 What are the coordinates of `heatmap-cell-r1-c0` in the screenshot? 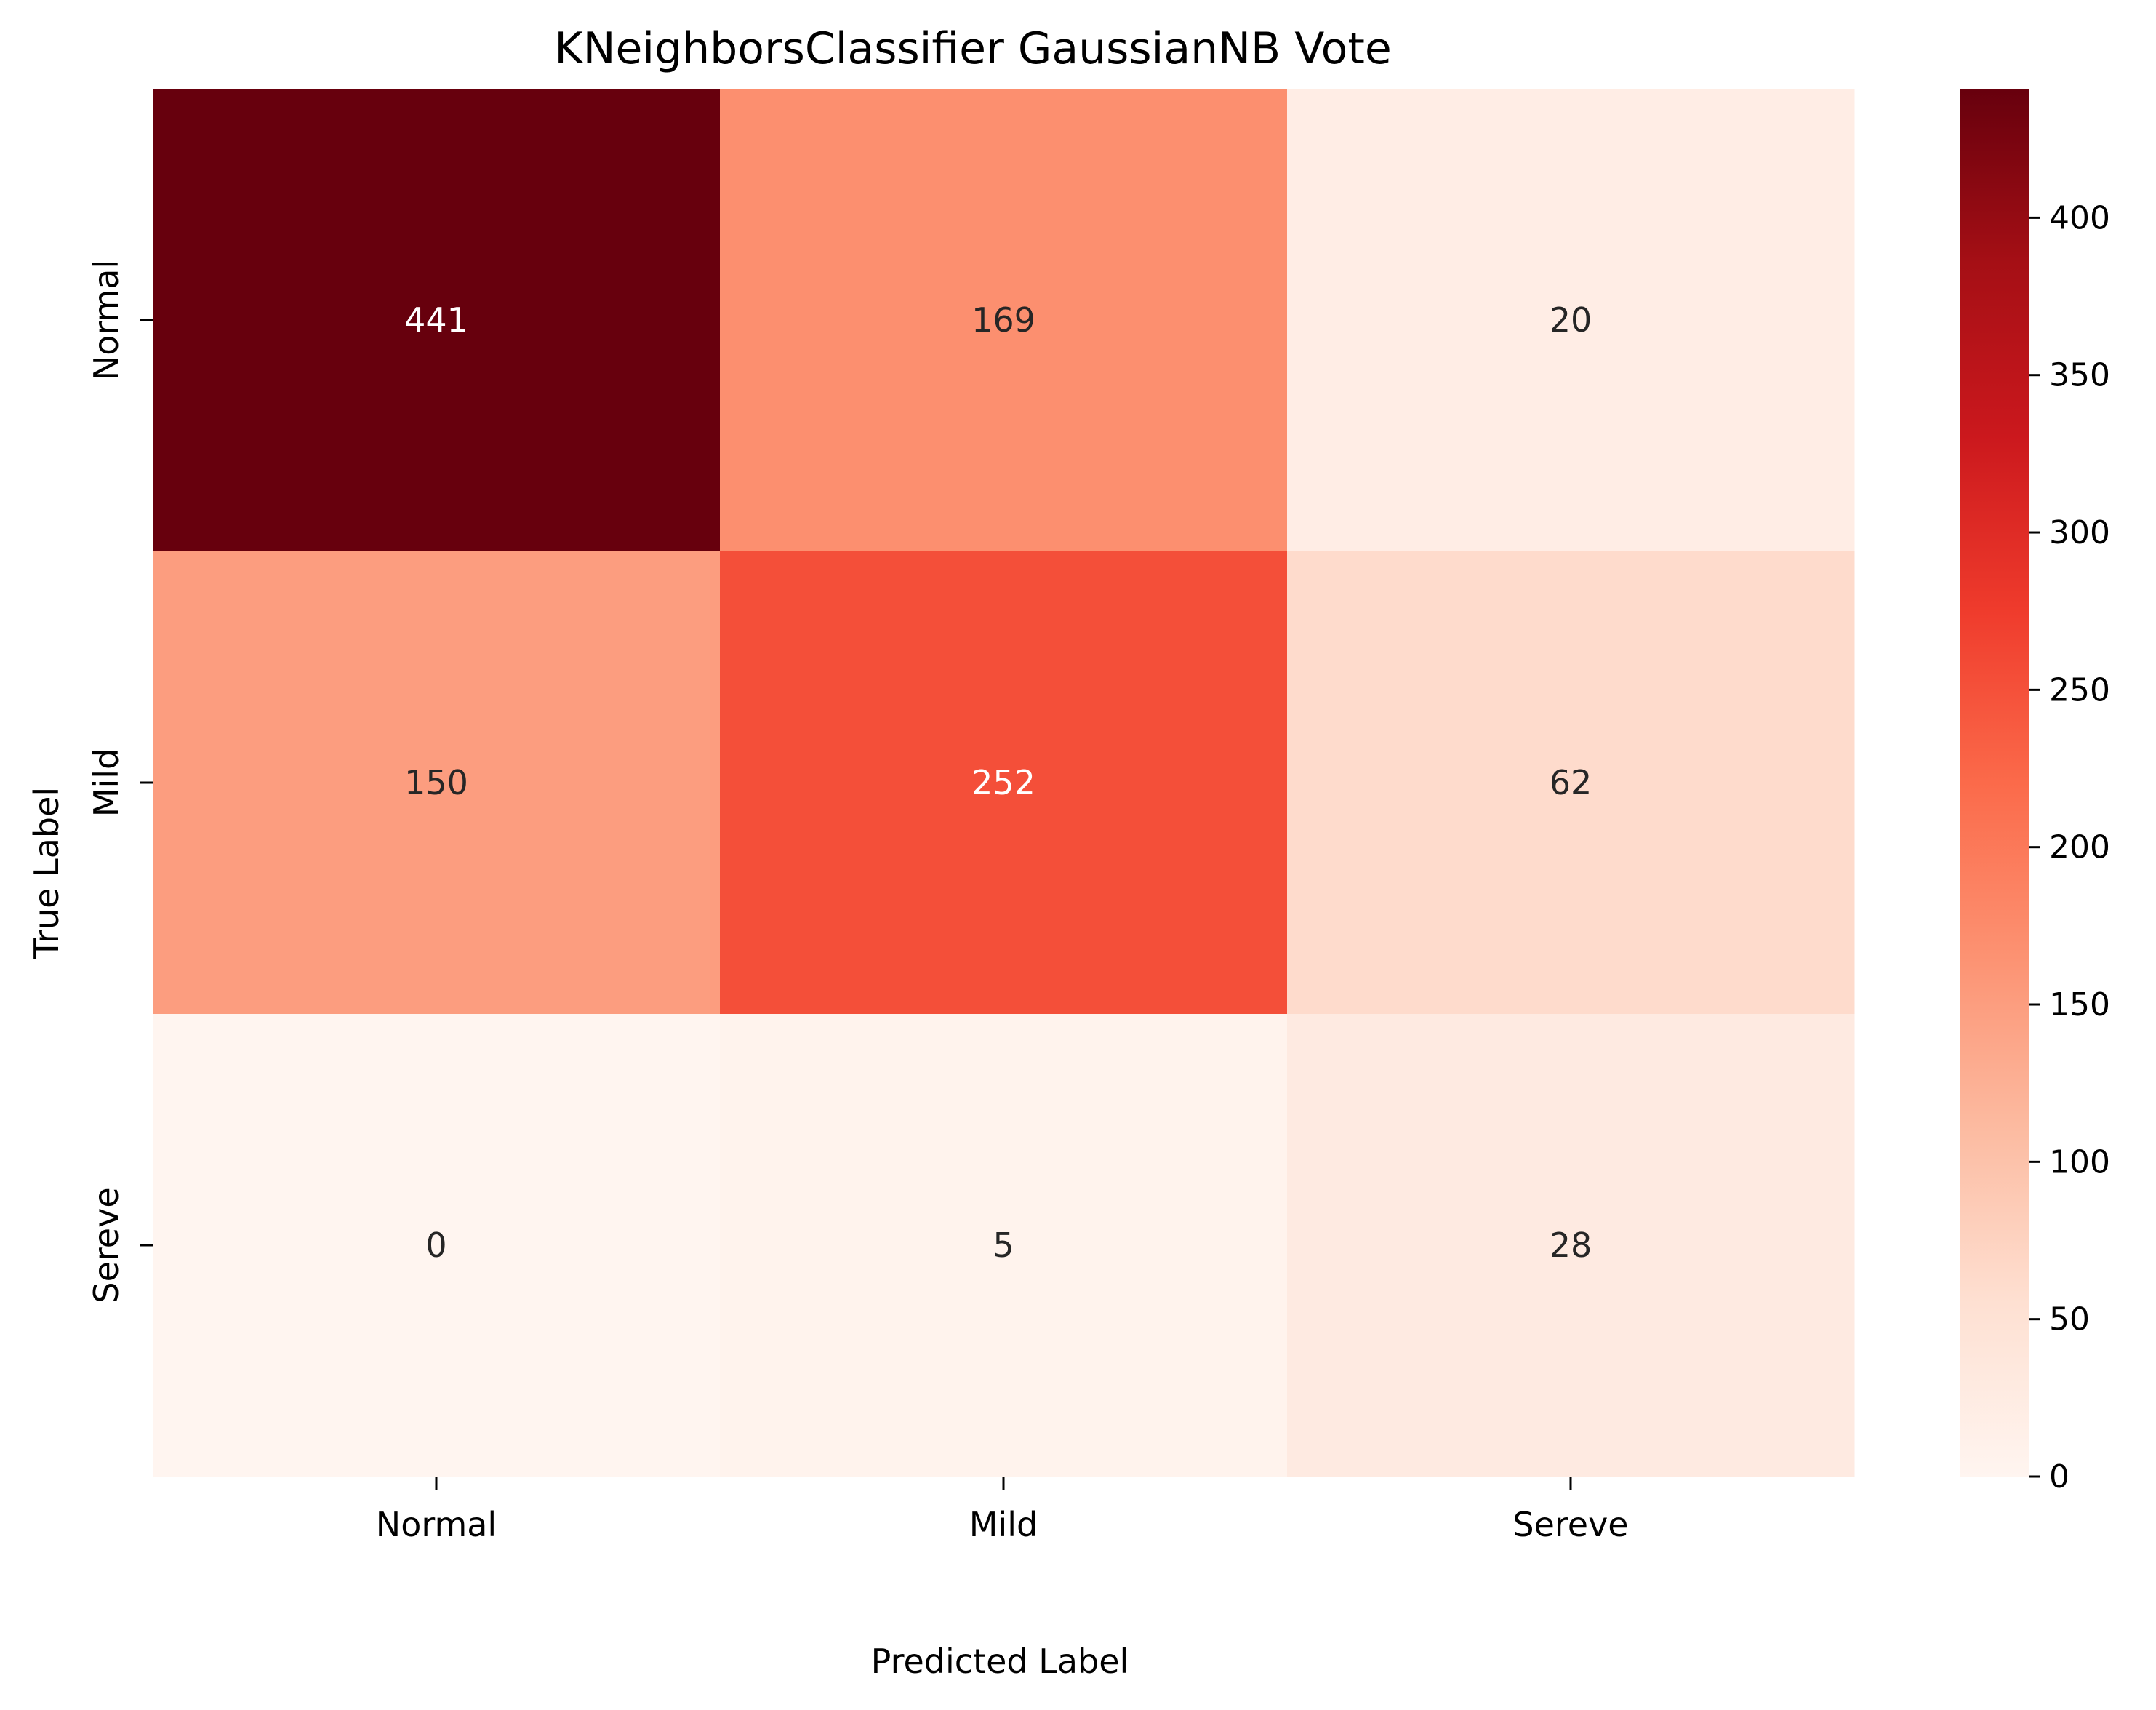 It's located at (437, 783).